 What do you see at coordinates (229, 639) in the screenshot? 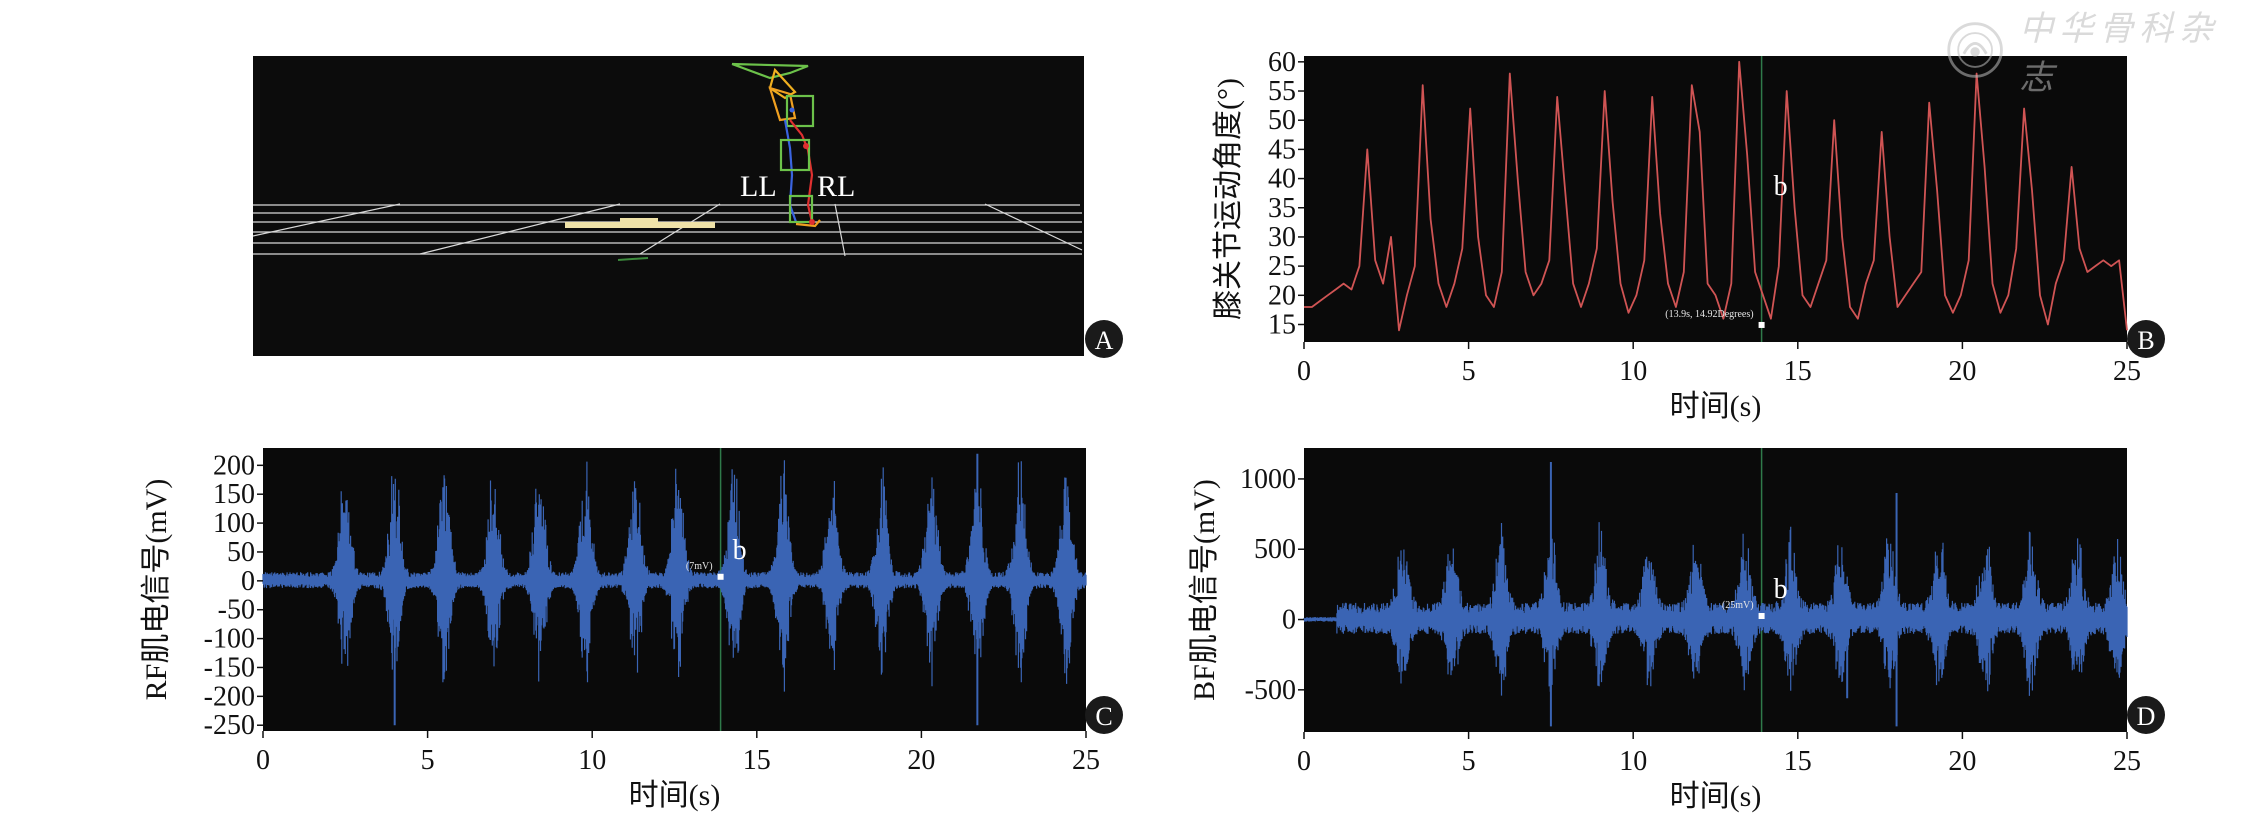
I see `y-tick-label: -100` at bounding box center [229, 639].